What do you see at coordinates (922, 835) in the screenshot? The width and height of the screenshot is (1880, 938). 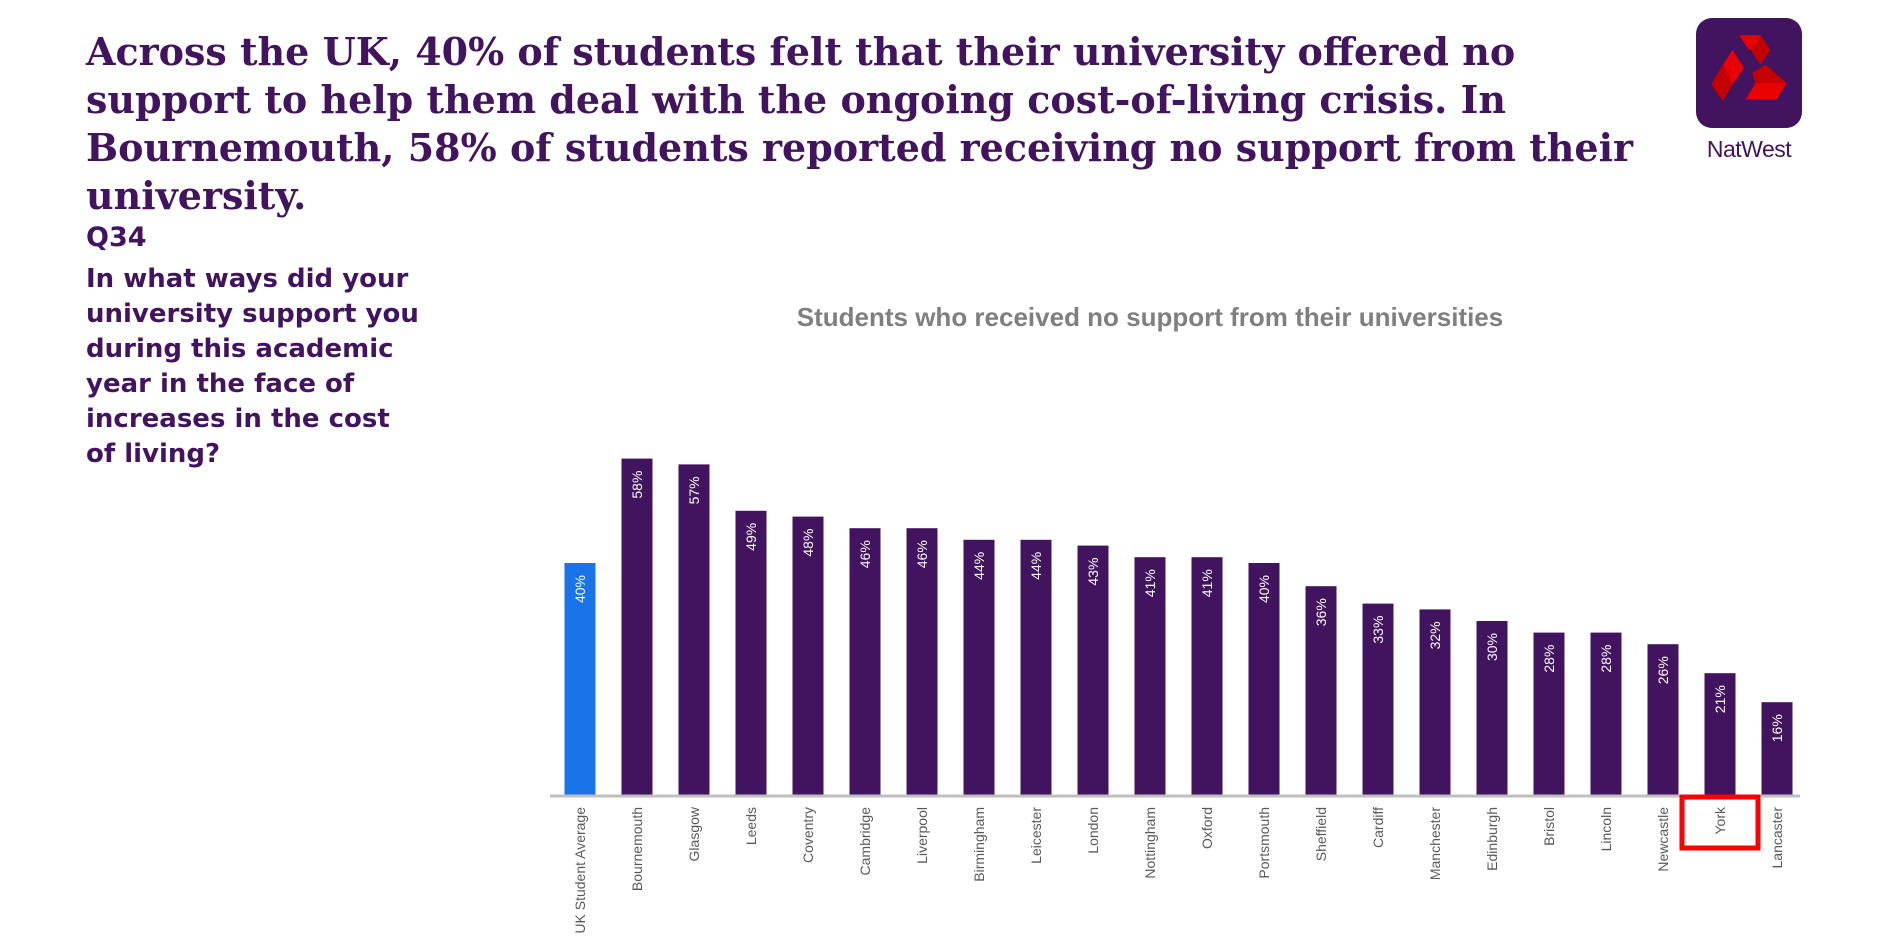 I see `x-tick-label: Liverpool` at bounding box center [922, 835].